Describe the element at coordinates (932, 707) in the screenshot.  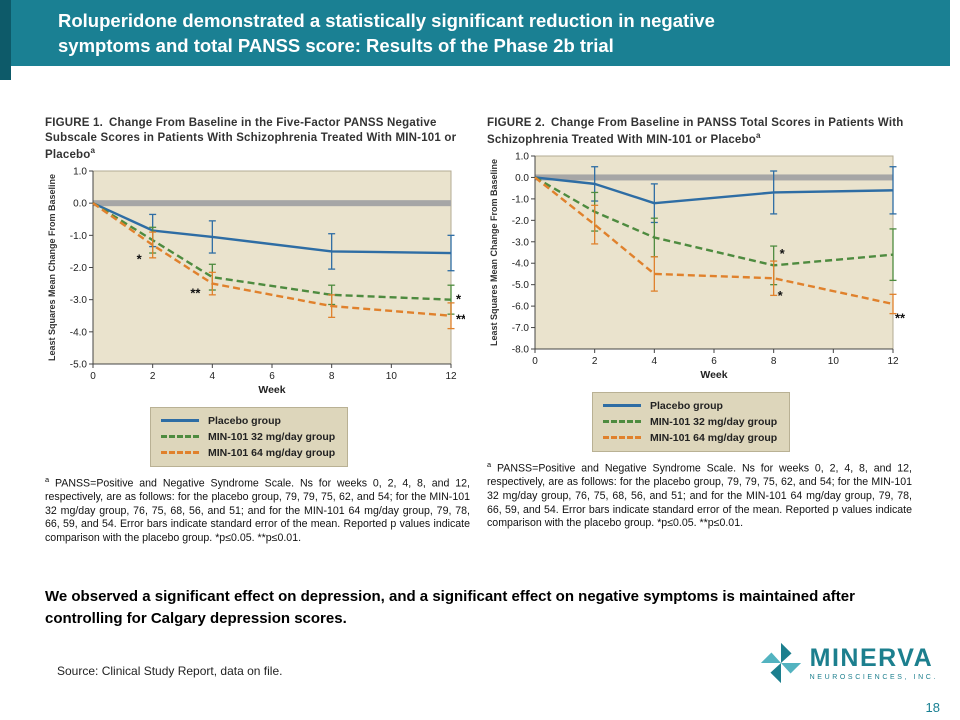
I see `page-number: 18` at that location.